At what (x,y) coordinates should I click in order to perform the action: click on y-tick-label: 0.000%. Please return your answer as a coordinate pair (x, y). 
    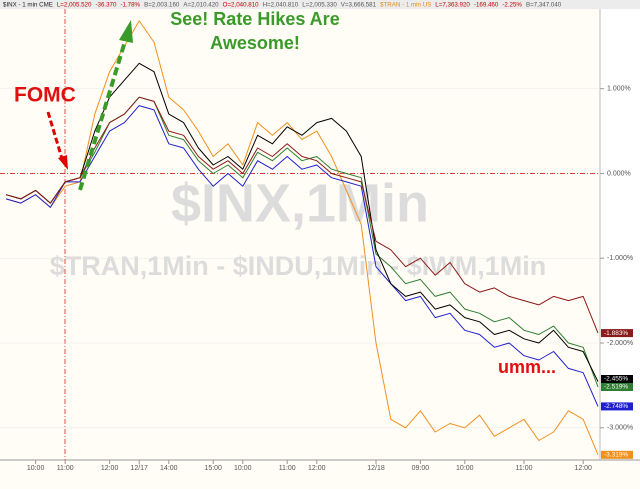
    Looking at the image, I should click on (619, 173).